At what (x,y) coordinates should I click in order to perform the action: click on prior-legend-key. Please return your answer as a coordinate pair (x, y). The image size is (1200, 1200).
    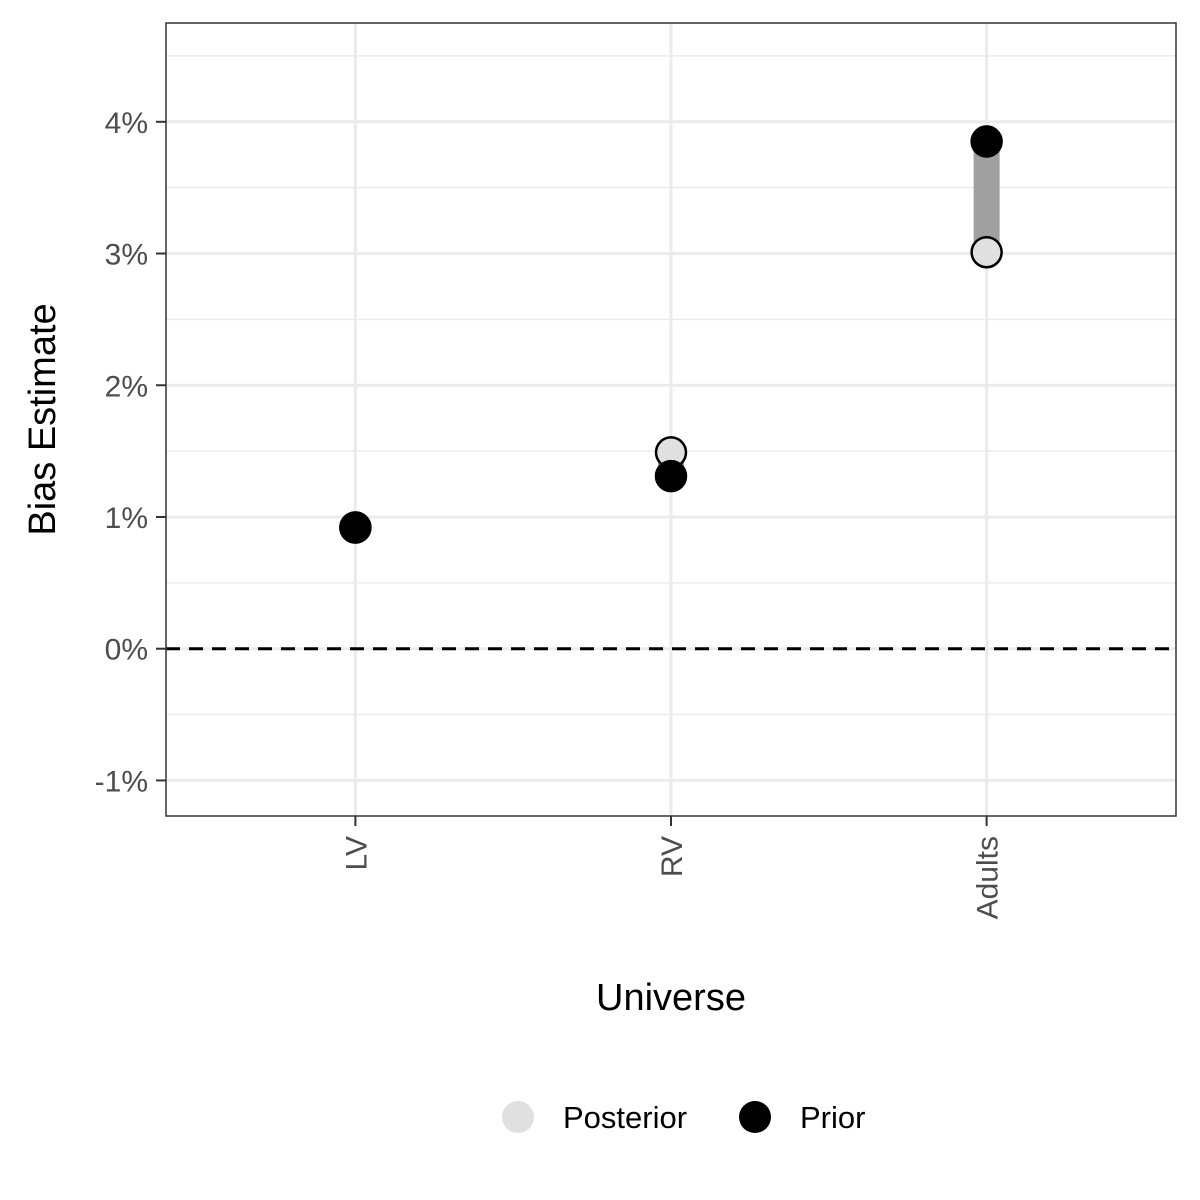
    Looking at the image, I should click on (755, 1117).